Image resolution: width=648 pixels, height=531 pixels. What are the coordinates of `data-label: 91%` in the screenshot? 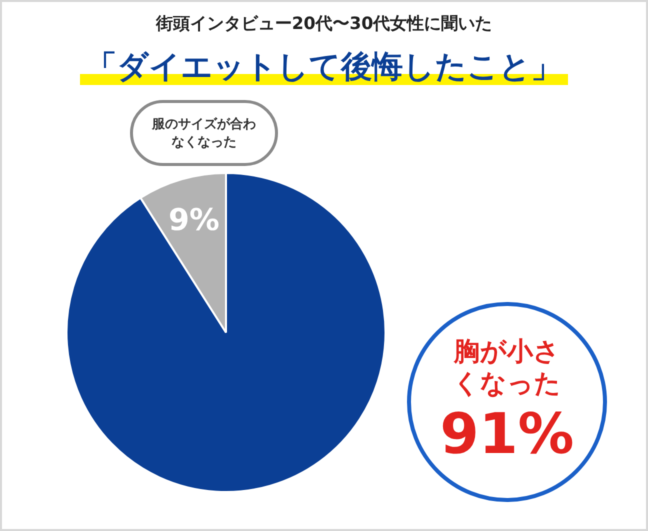 It's located at (507, 434).